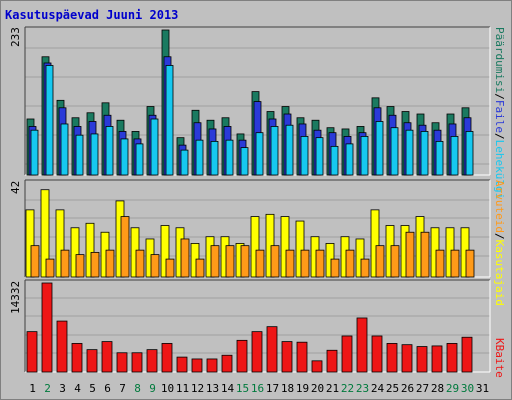 Image resolution: width=512 pixels, height=400 pixels. Describe the element at coordinates (197, 388) in the screenshot. I see `x-tick-label: 12` at that location.